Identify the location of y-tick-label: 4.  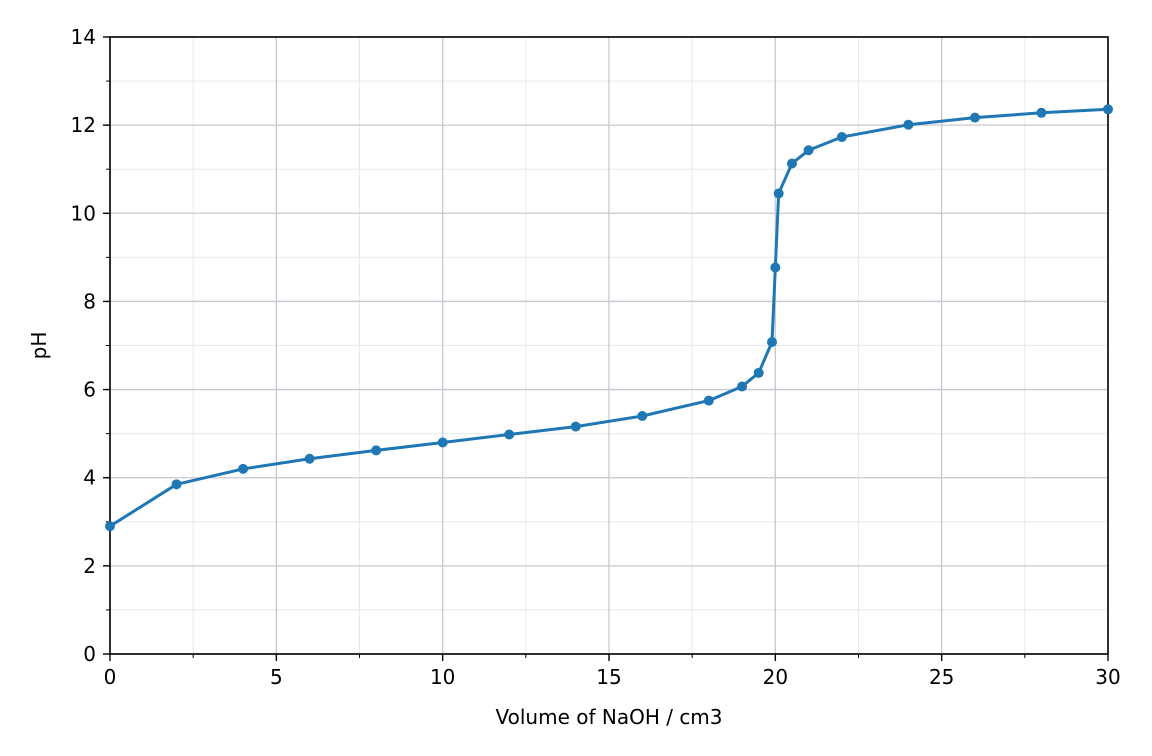
(89, 478).